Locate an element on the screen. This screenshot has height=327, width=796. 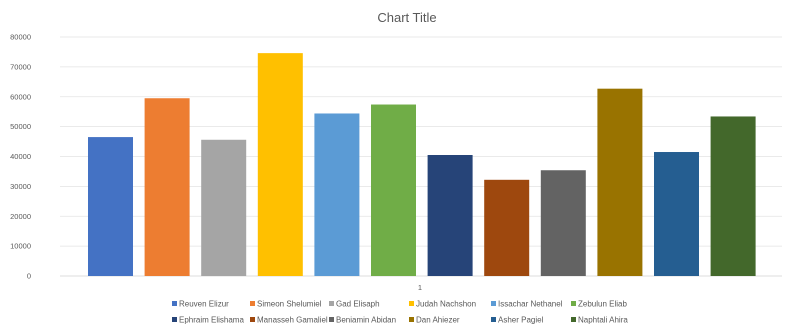
bar-asher-pagiel is located at coordinates (676, 214).